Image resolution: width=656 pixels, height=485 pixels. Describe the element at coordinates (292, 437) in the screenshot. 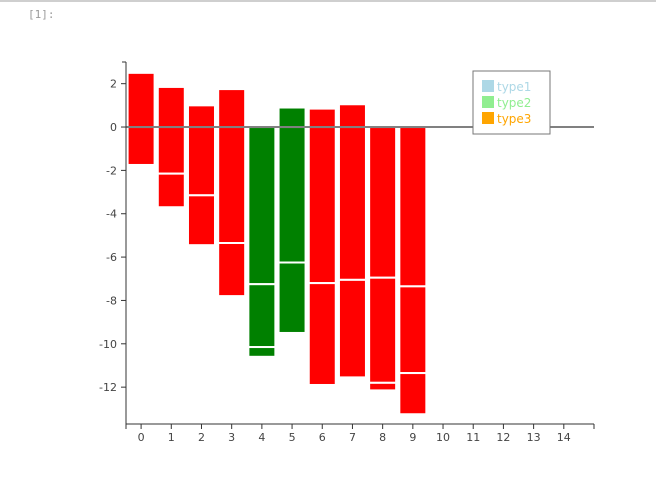

I see `x-tick-label: 5` at that location.